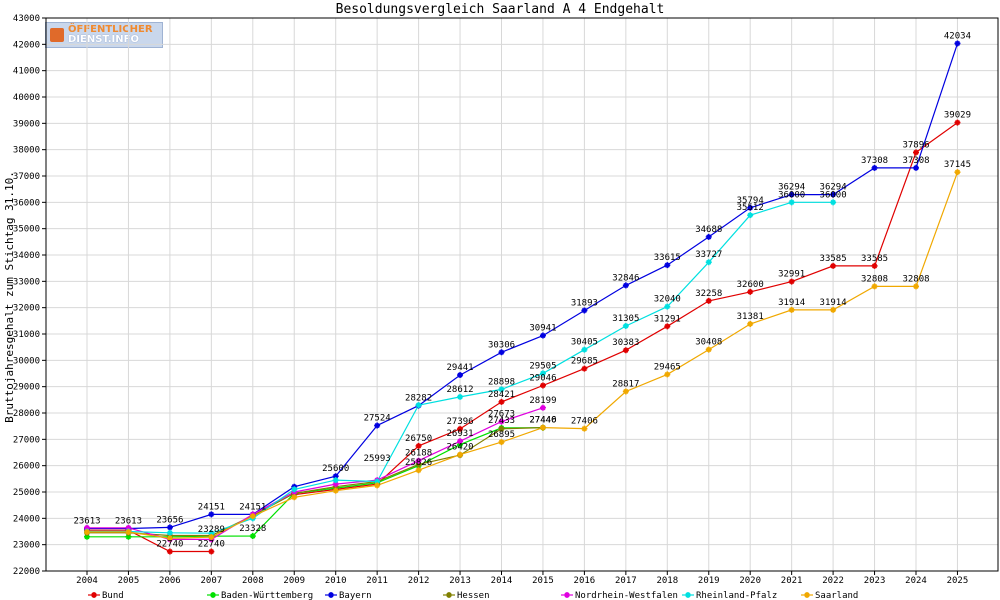 This screenshot has width=1000, height=600. What do you see at coordinates (750, 201) in the screenshot?
I see `data-label: 35794` at bounding box center [750, 201].